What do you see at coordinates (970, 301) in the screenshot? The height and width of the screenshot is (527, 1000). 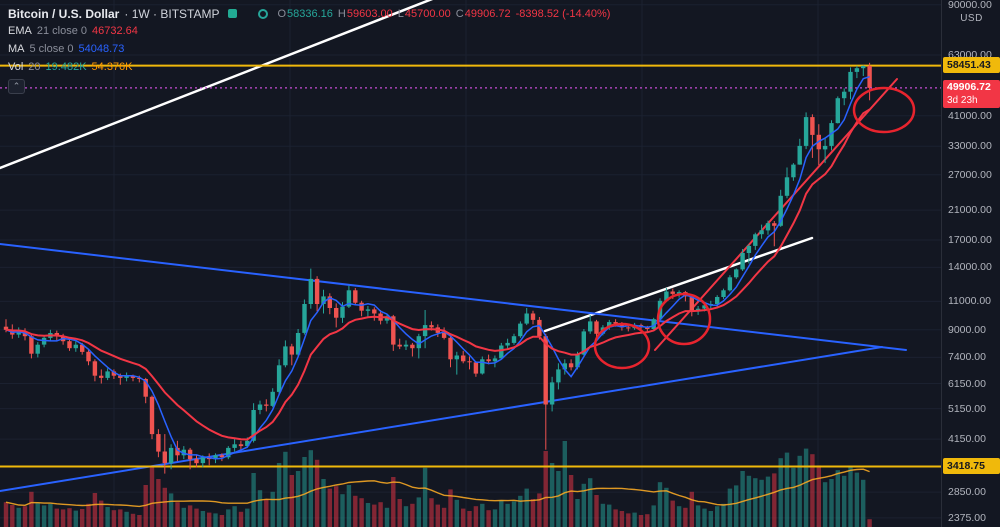 I see `price-tick-label: 11000.00` at bounding box center [970, 301].